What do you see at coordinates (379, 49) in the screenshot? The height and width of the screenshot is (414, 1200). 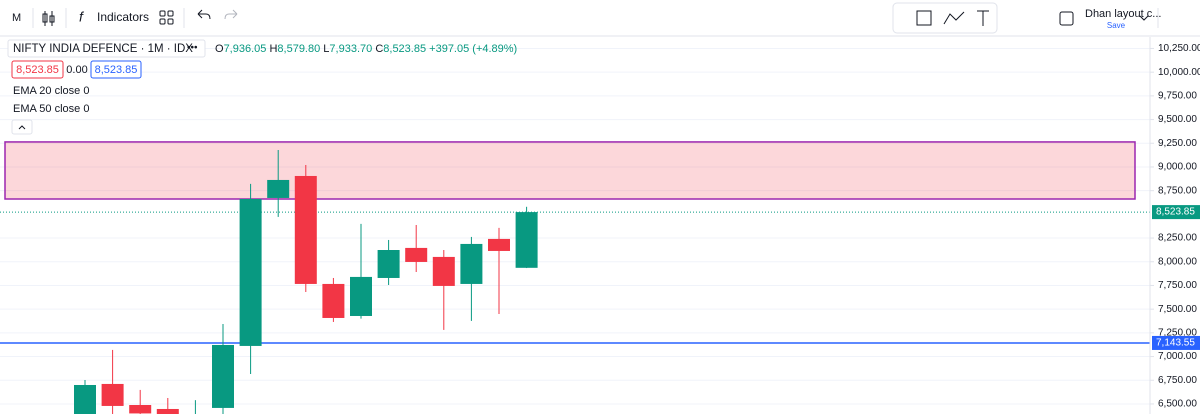 I see `ohlc-key: C` at bounding box center [379, 49].